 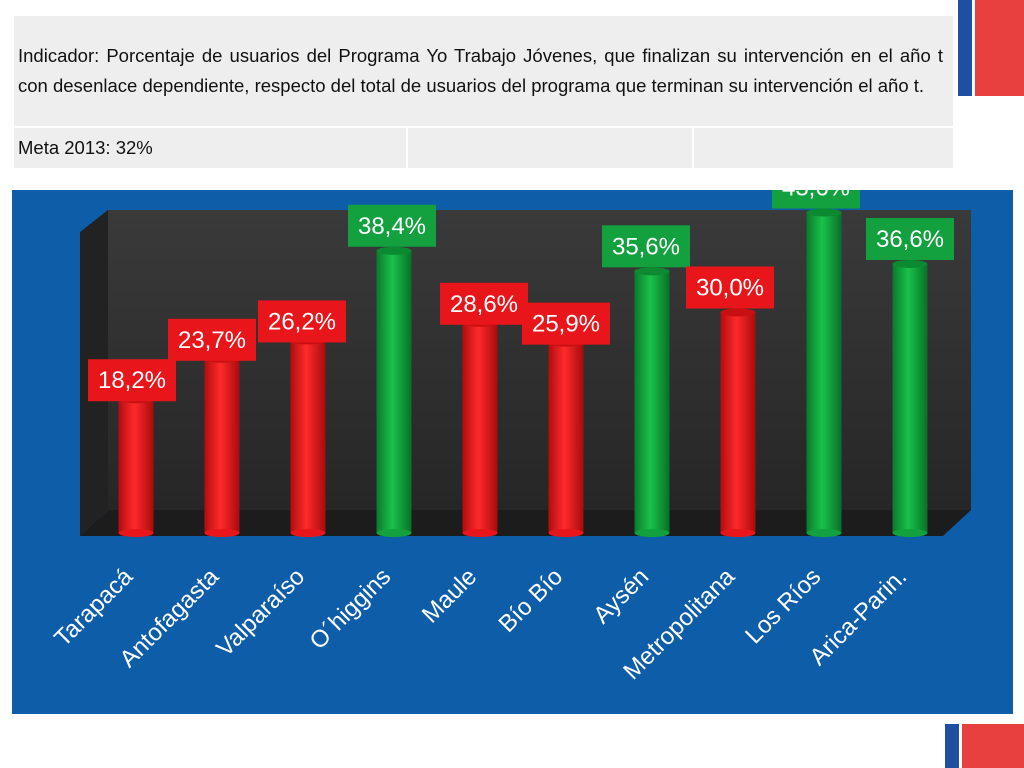 I want to click on data-label-group-9: 36,6%, so click(x=910, y=238).